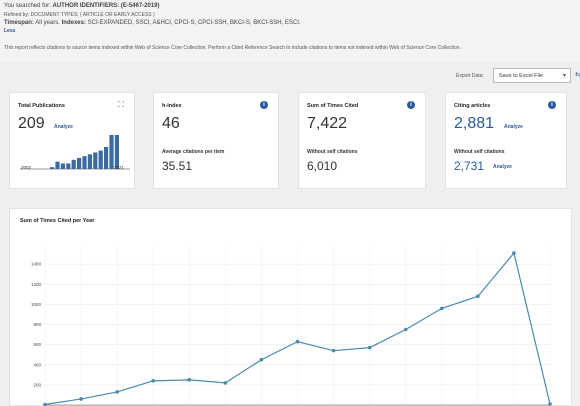  I want to click on total-publications-title: Total Publications, so click(41, 106).